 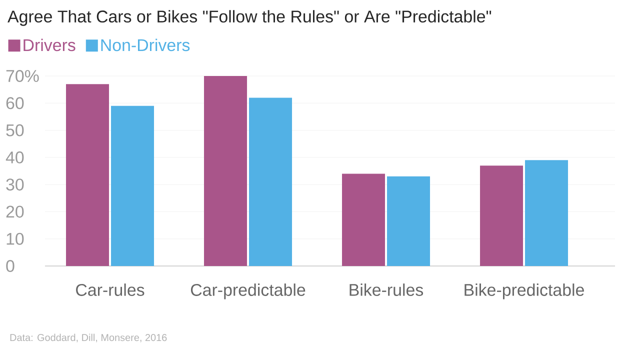 I want to click on chart-title: Agree That Cars or Bikes "Follow the Rules" or Are "Predictable", so click(x=250, y=18).